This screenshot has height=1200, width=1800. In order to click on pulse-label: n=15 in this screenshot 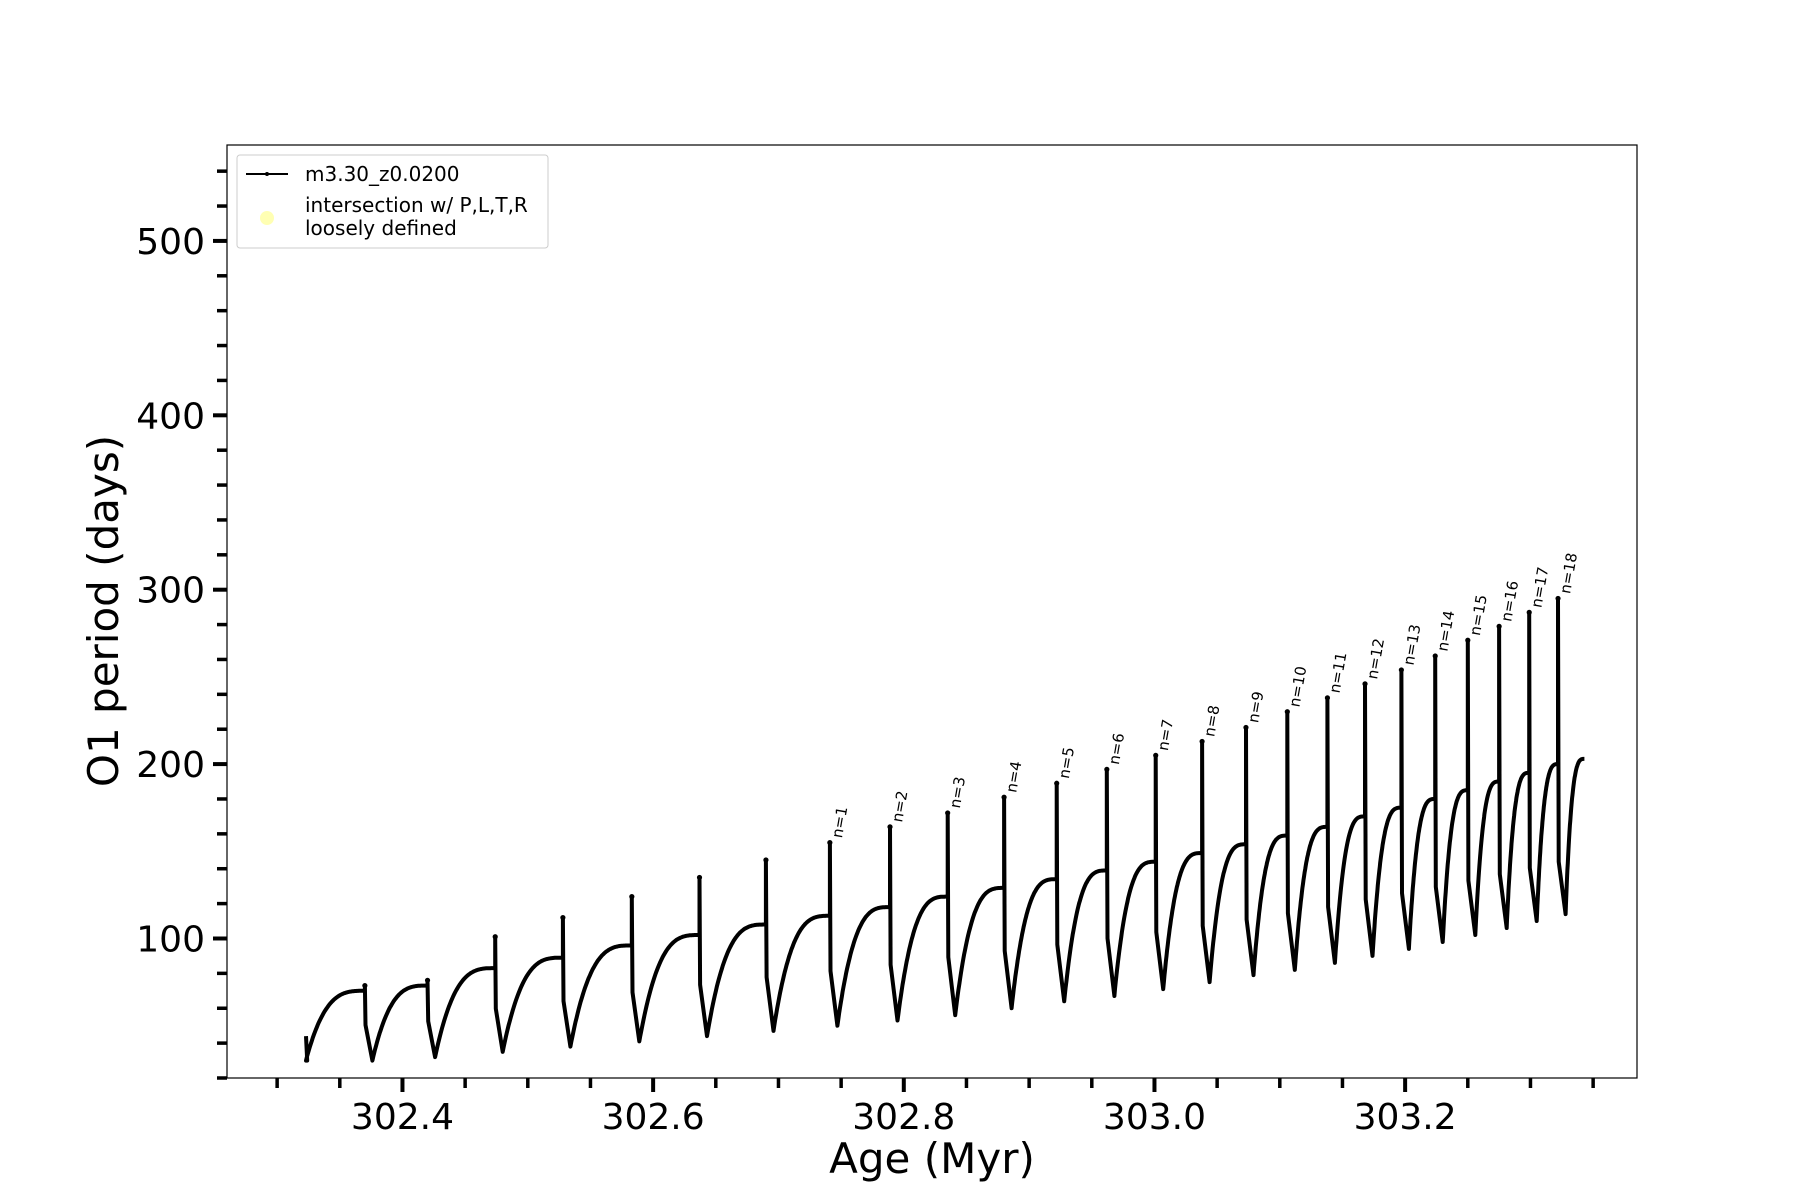, I will do `click(1478, 615)`.